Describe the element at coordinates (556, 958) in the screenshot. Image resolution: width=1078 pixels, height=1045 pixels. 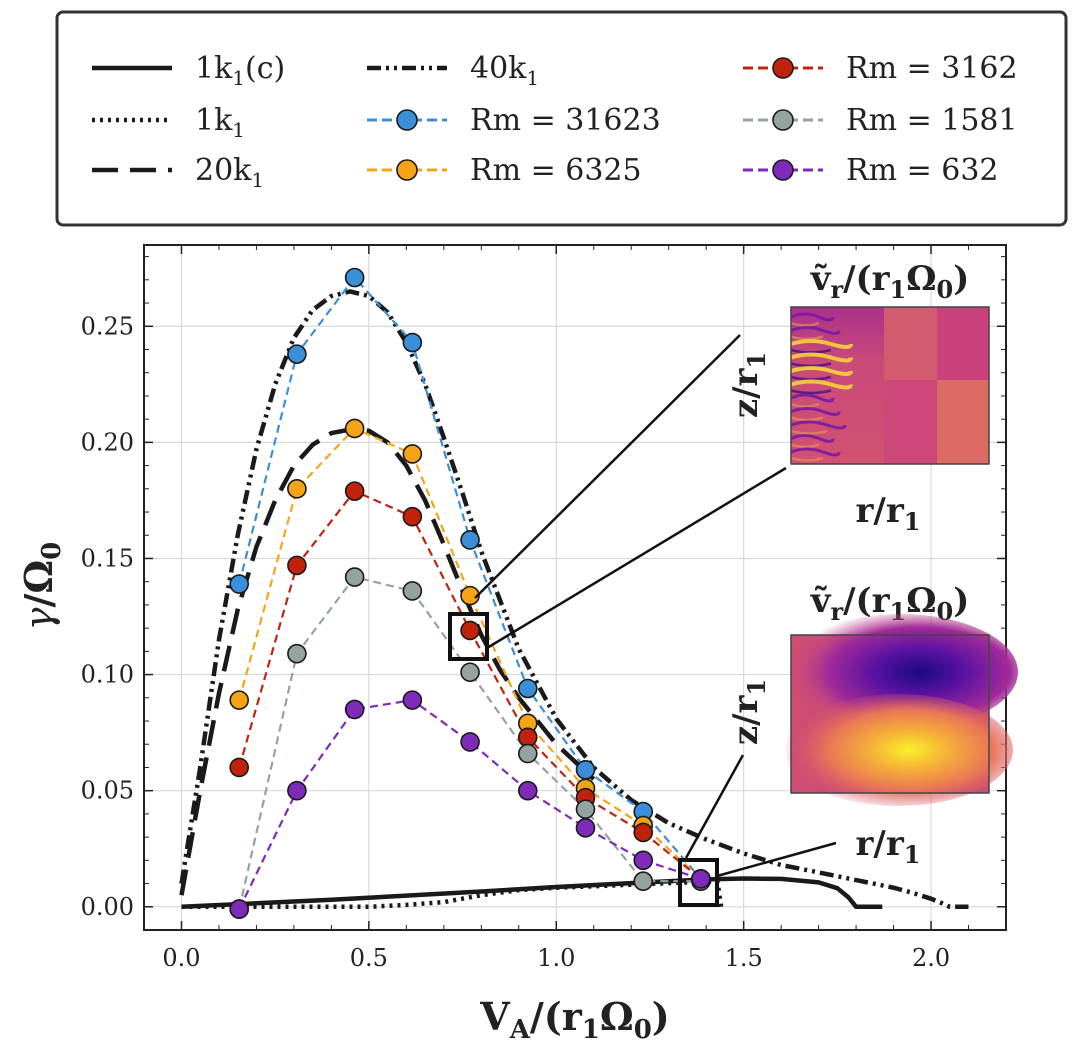
I see `x-tick-label: 1.0` at that location.